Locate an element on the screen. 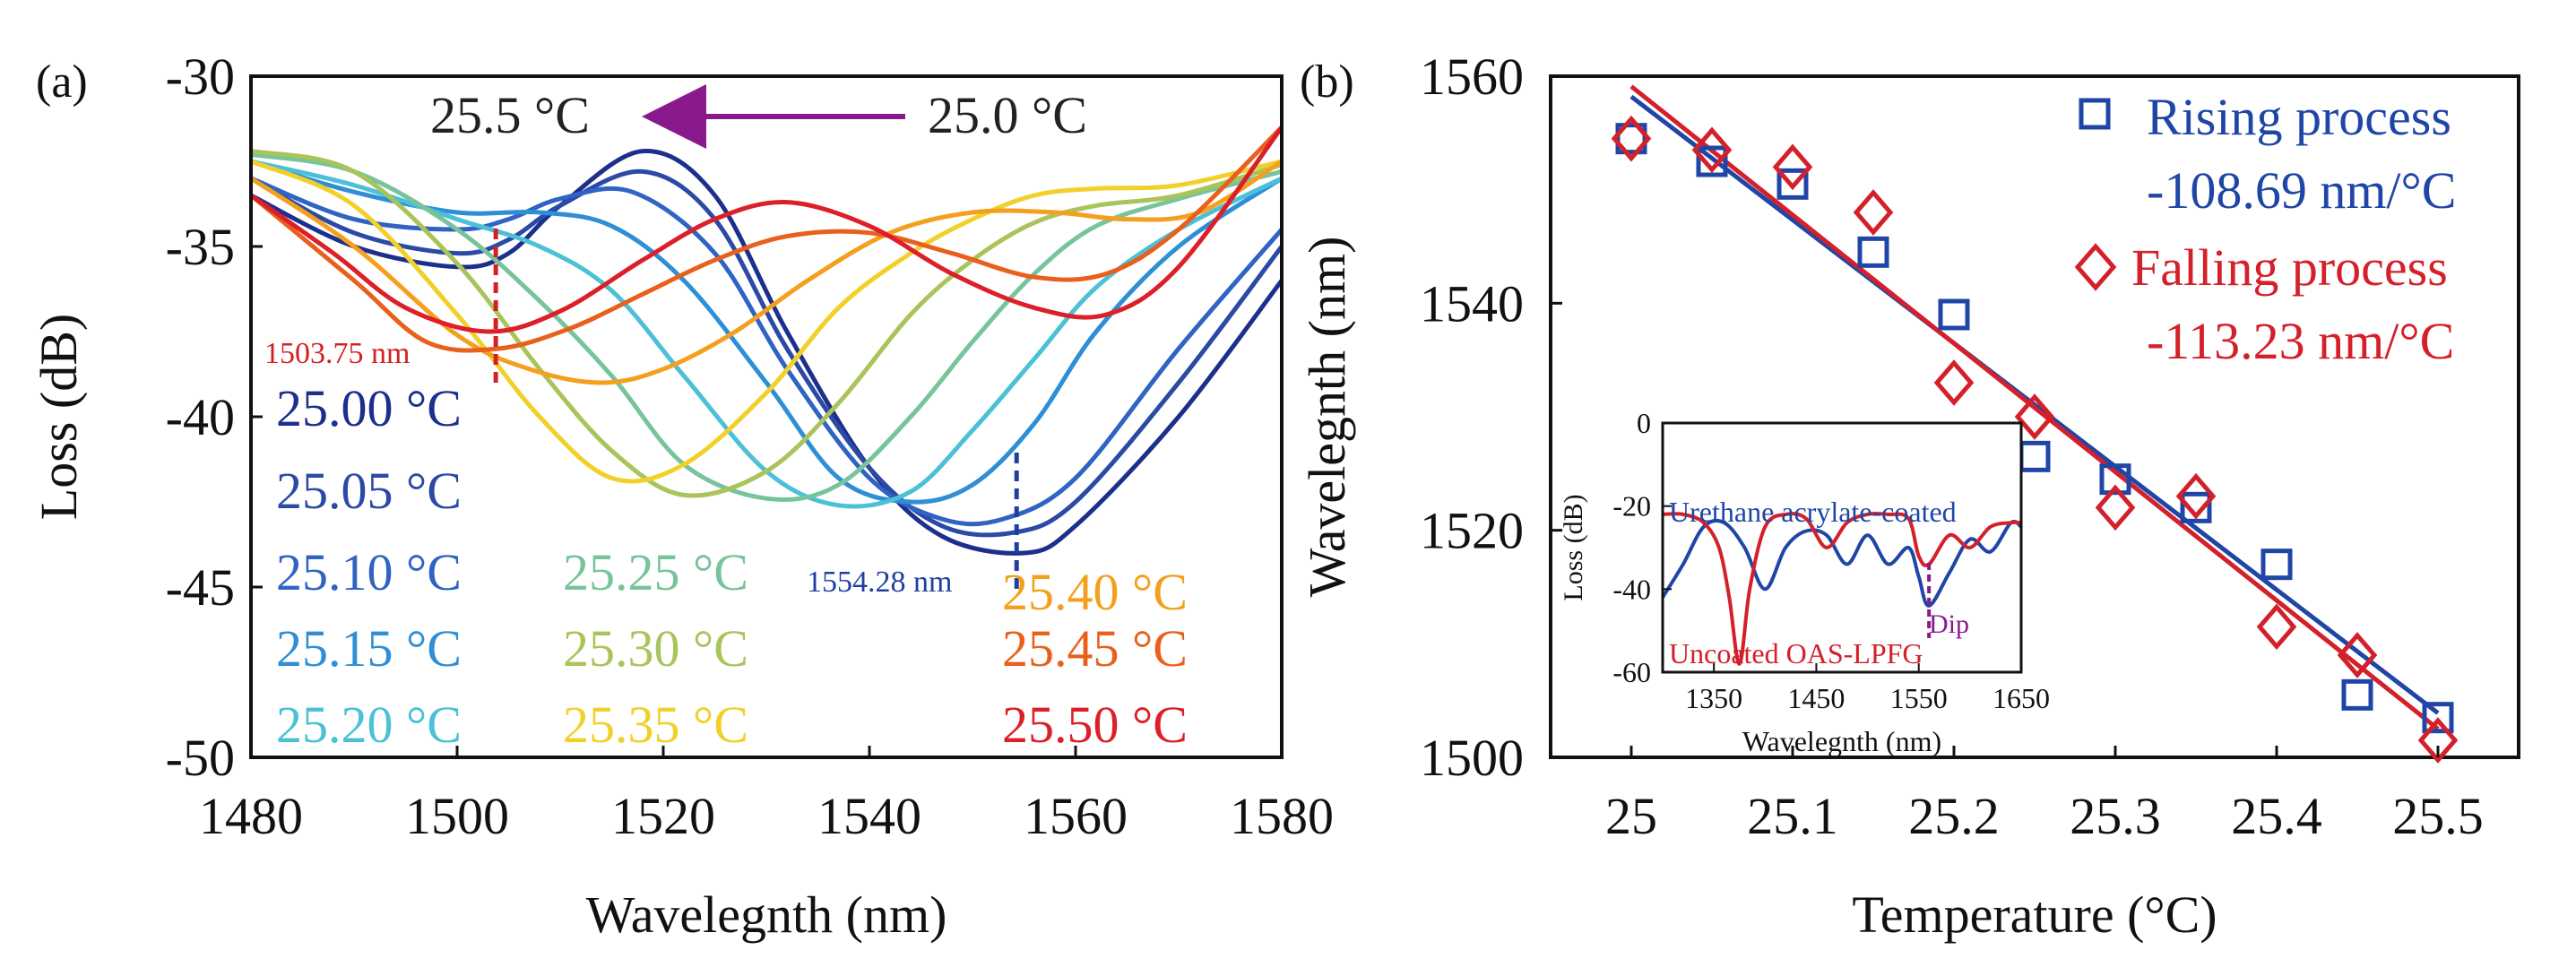 The image size is (2576, 976). x-tick-label: 25.2 is located at coordinates (1954, 816).